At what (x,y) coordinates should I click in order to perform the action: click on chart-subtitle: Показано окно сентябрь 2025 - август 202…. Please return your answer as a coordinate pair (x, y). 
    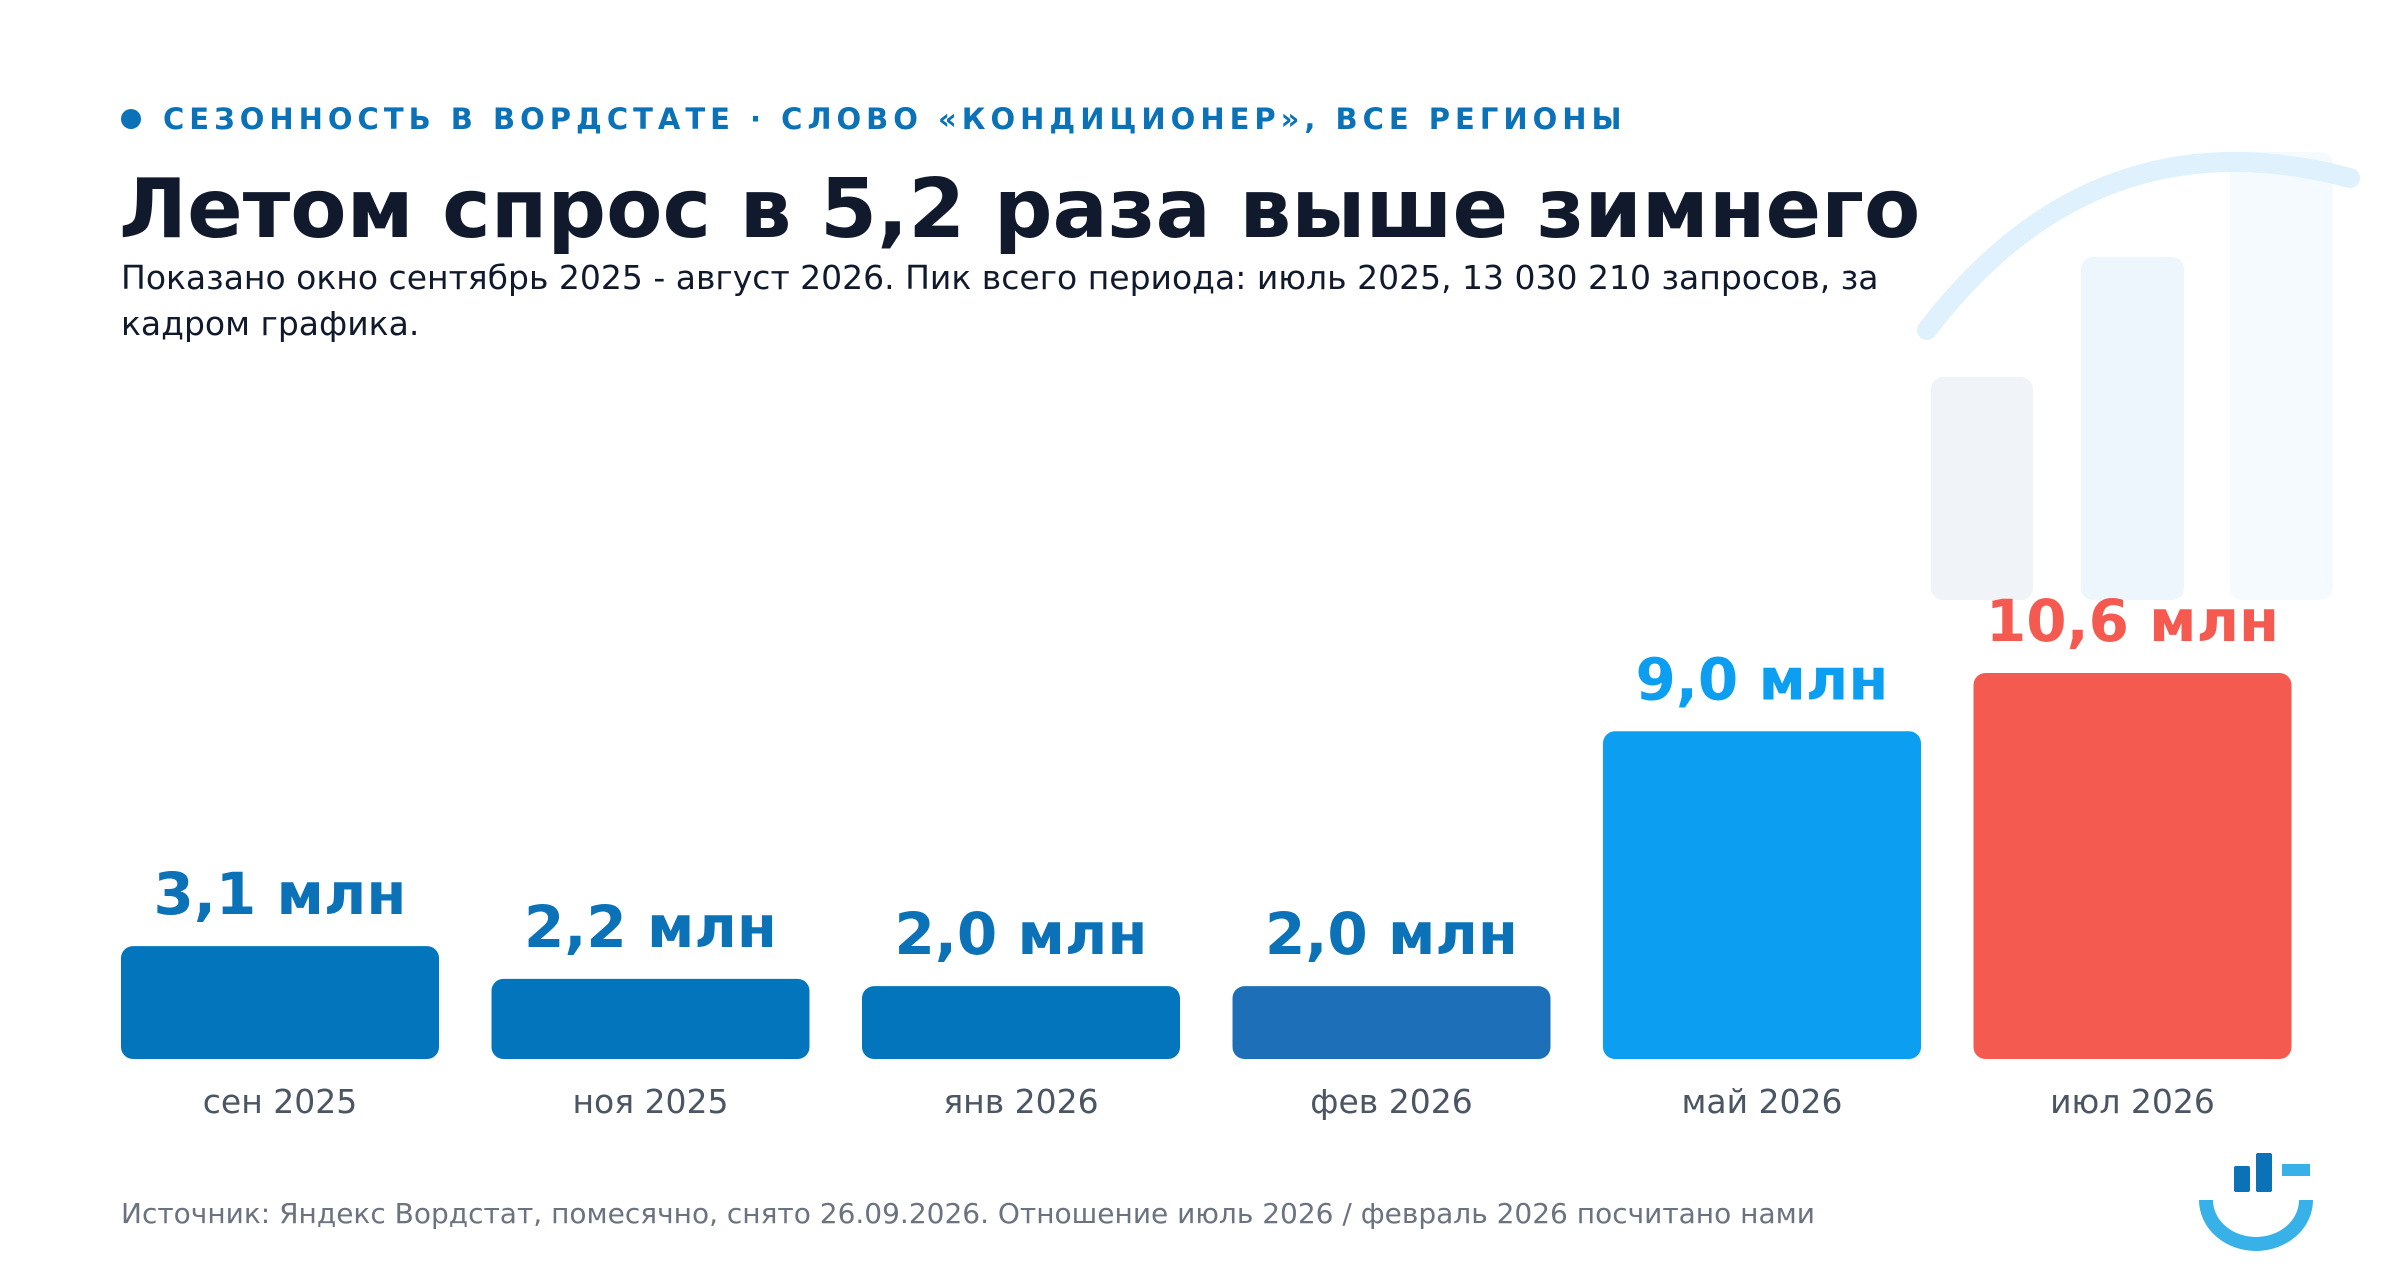
    Looking at the image, I should click on (1000, 300).